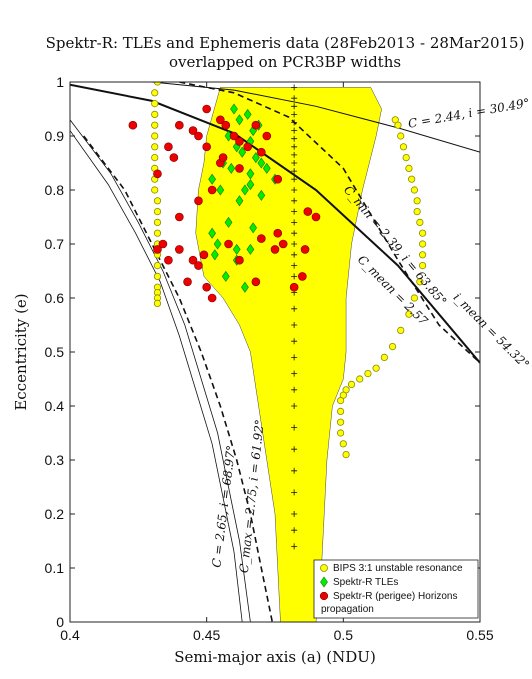 This screenshot has width=532, height=679. I want to click on y-axis-label: Eccentricity (e), so click(21, 351).